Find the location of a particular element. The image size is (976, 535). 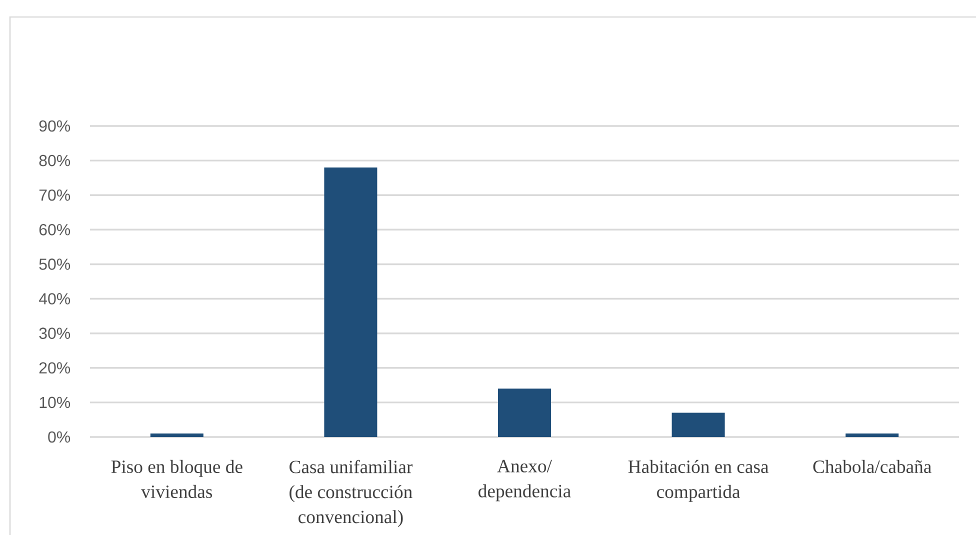

x-tick-label: Piso en bloque de viviendas is located at coordinates (176, 479).